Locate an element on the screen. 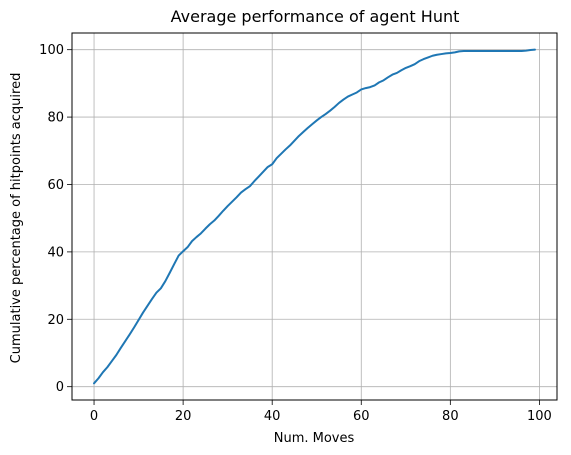 The height and width of the screenshot is (455, 571). y-tick-label: 60 is located at coordinates (55, 185).